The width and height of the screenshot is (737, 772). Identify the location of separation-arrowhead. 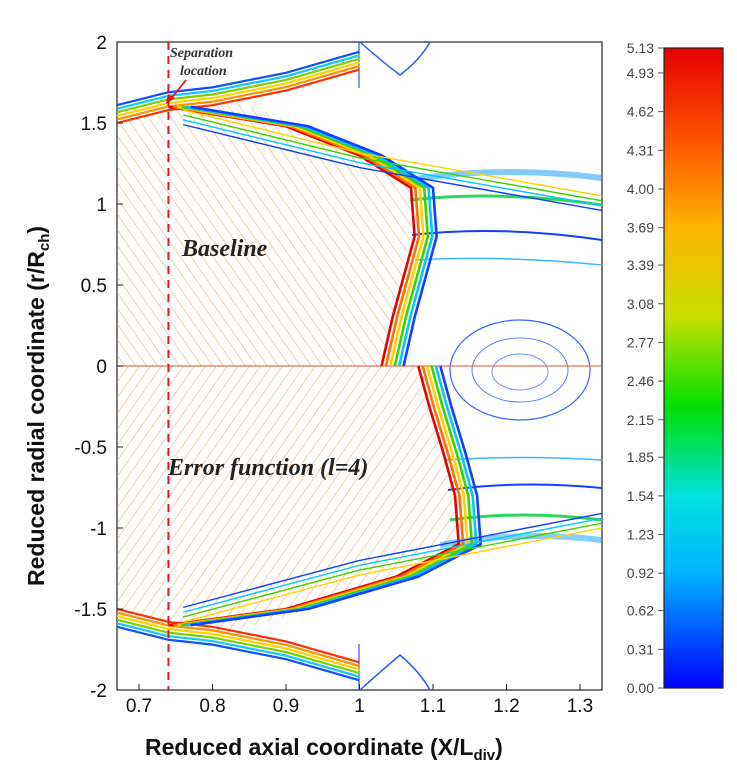
(170, 99).